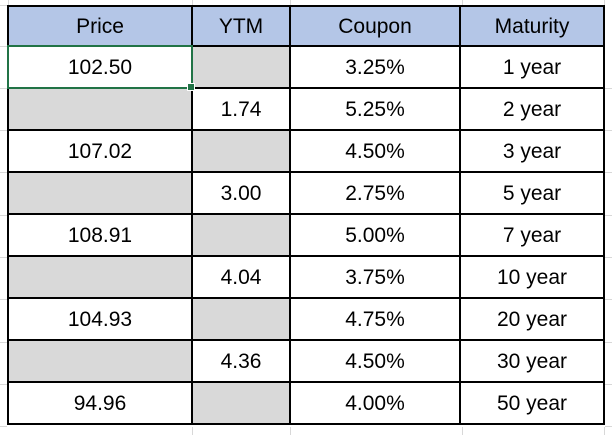  What do you see at coordinates (241, 26) in the screenshot?
I see `header-cell-ytm: YTM` at bounding box center [241, 26].